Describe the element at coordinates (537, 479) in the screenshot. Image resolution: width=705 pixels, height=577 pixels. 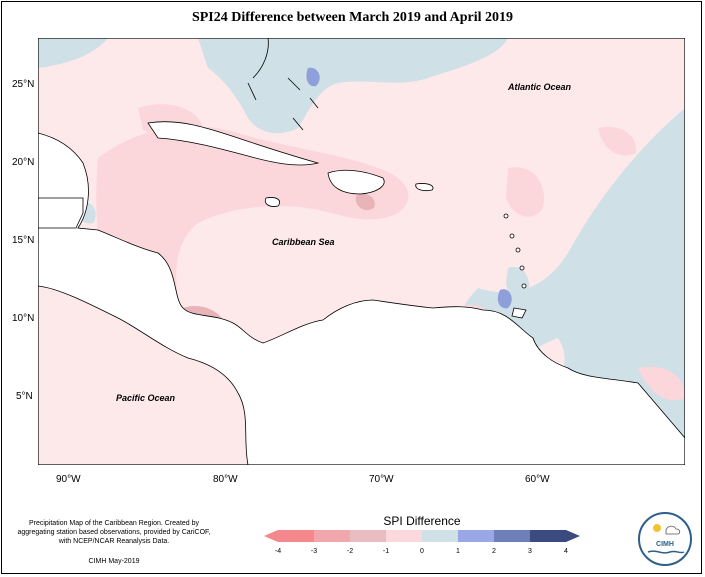
I see `lon-tick-60w: 60°W` at that location.